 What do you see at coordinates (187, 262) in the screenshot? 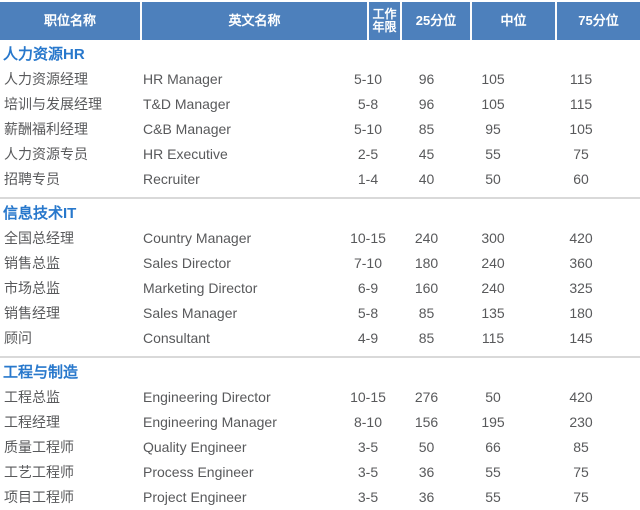
I see `cell-title_en: Sales Director` at bounding box center [187, 262].